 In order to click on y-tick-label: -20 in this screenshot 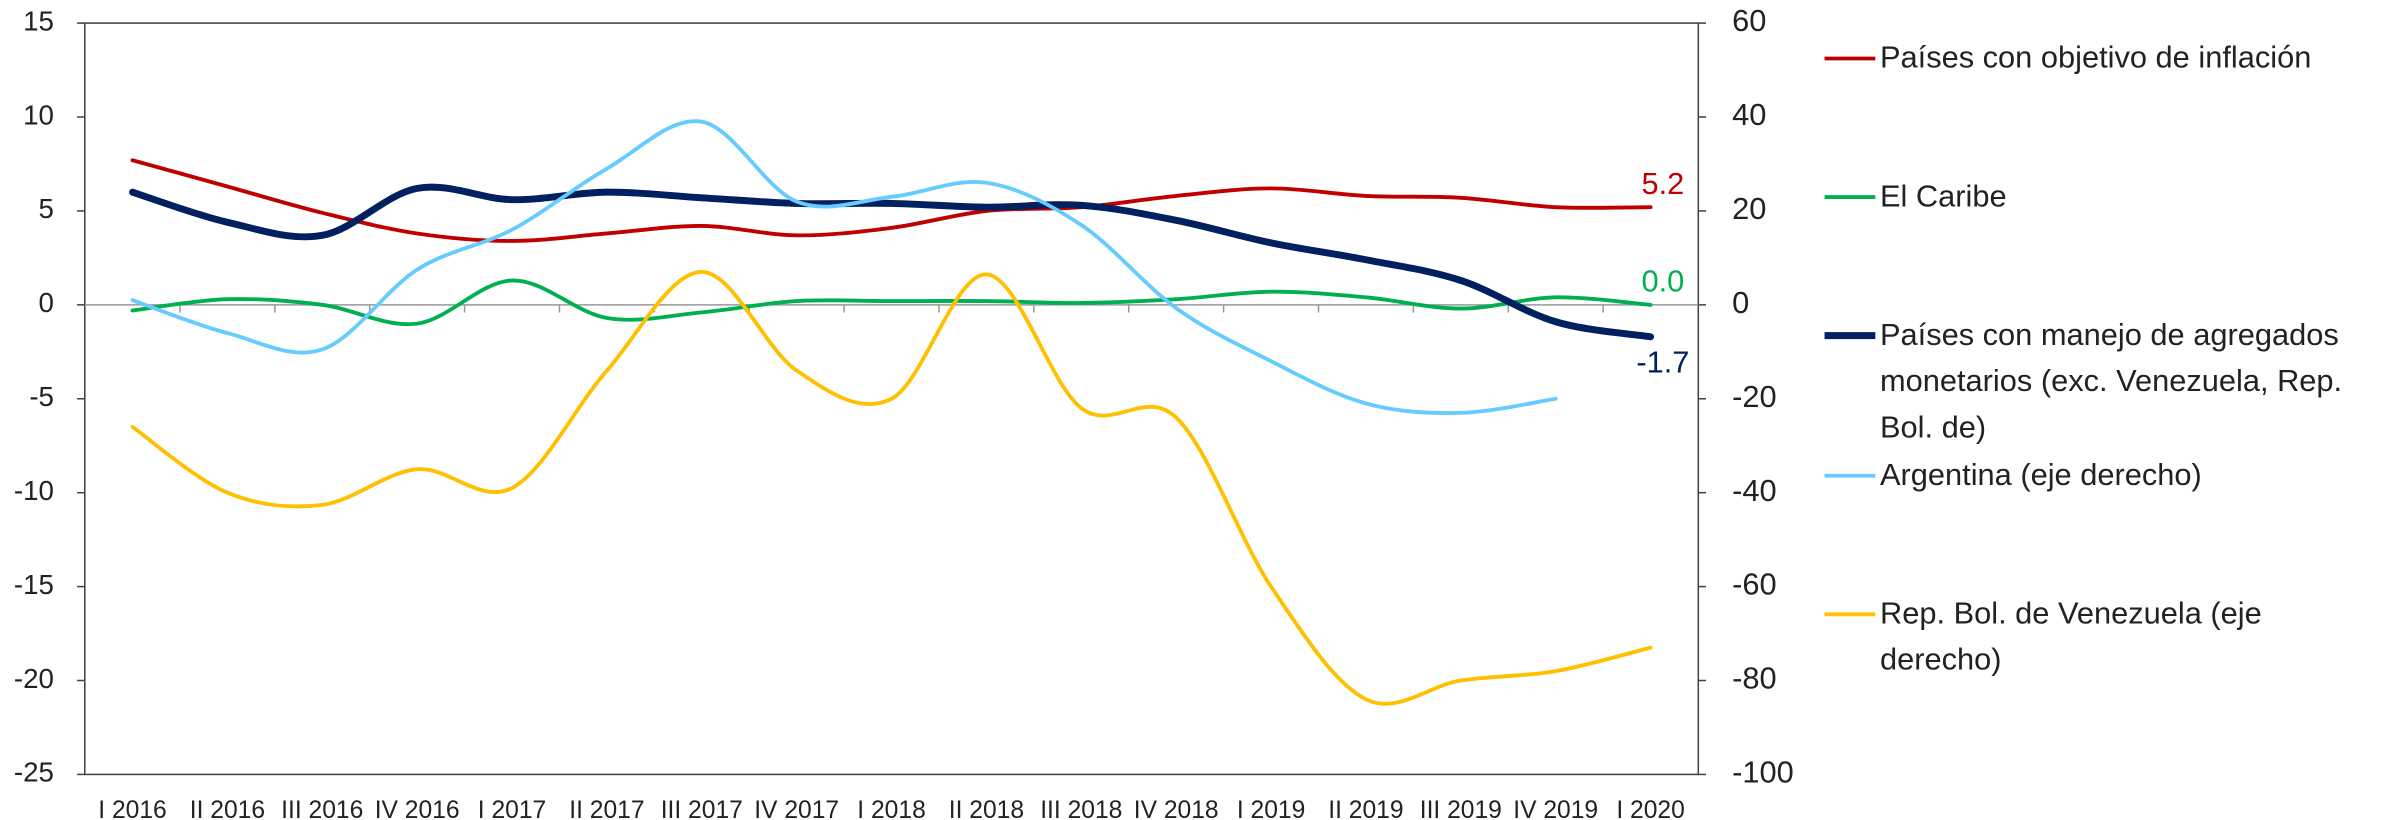, I will do `click(34, 678)`.